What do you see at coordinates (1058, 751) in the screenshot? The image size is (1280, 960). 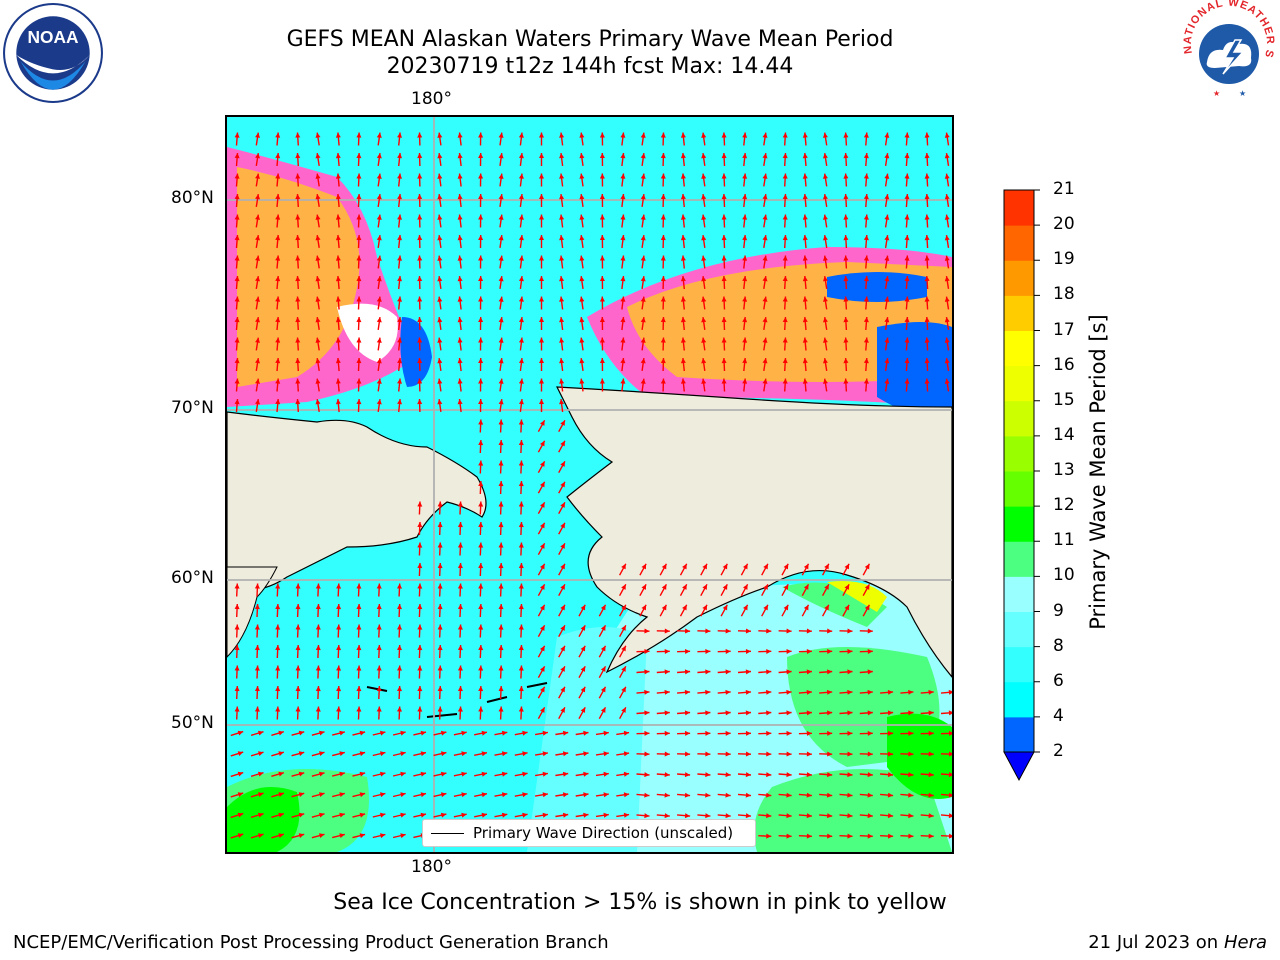 I see `colorbar-tick-label: 2` at bounding box center [1058, 751].